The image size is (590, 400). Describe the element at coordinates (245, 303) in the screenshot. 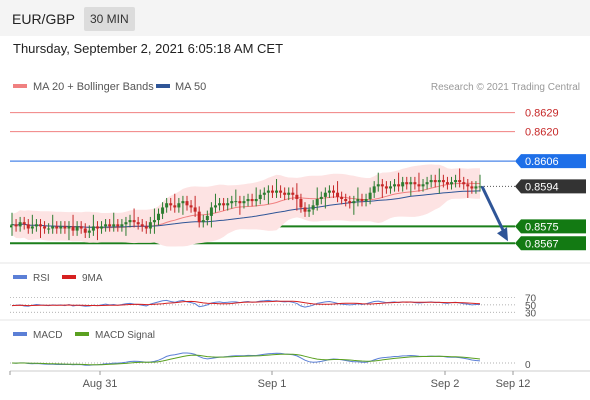

I see `rsi-line` at that location.